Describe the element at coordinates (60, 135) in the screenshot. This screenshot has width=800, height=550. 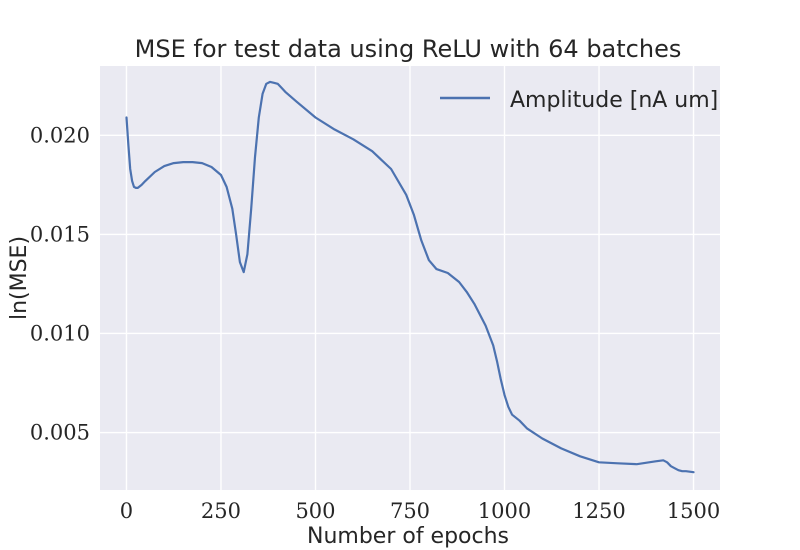
I see `y-tick-label: 0.020` at that location.